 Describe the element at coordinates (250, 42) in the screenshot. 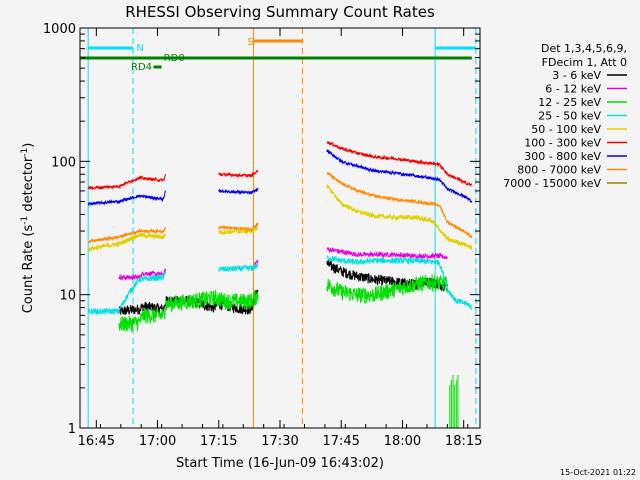

I see `saa-label: S` at that location.